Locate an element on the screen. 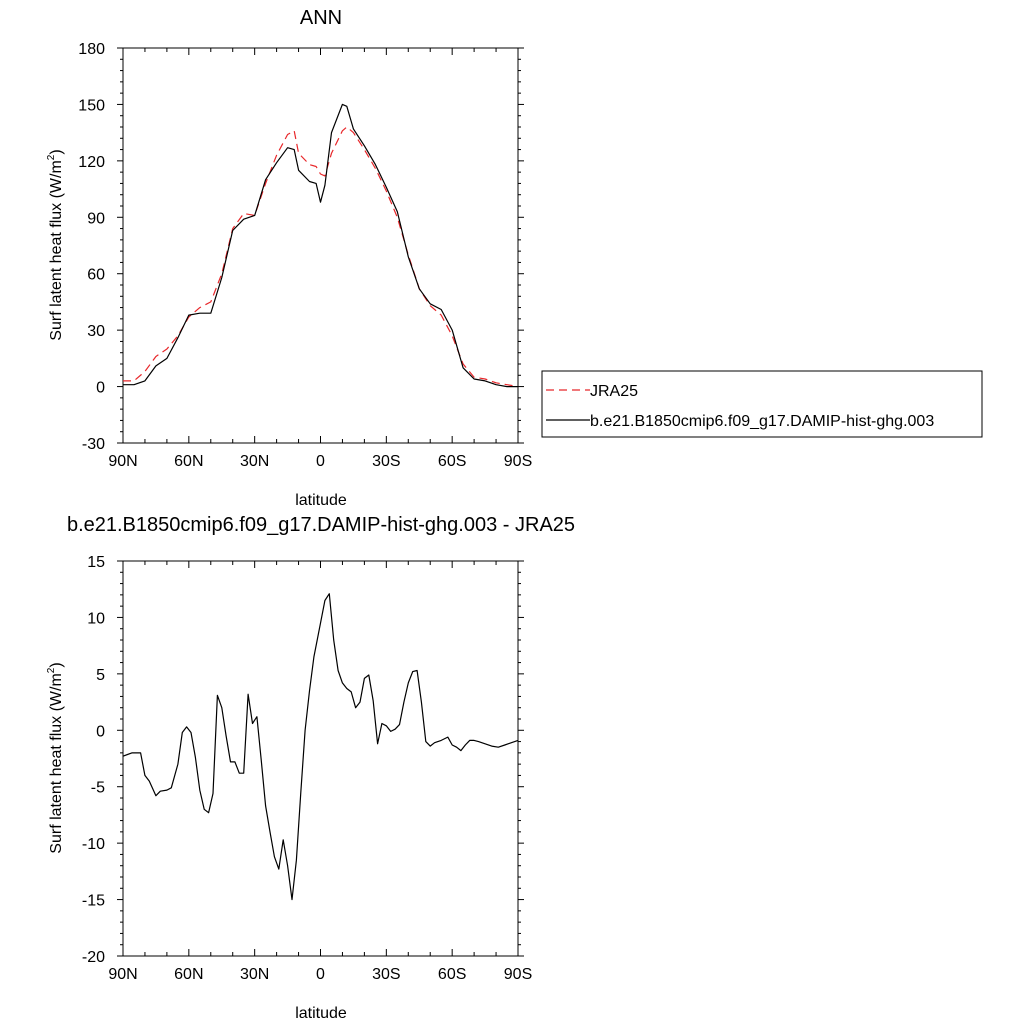  legend-label-jra25: JRA25 is located at coordinates (614, 391).